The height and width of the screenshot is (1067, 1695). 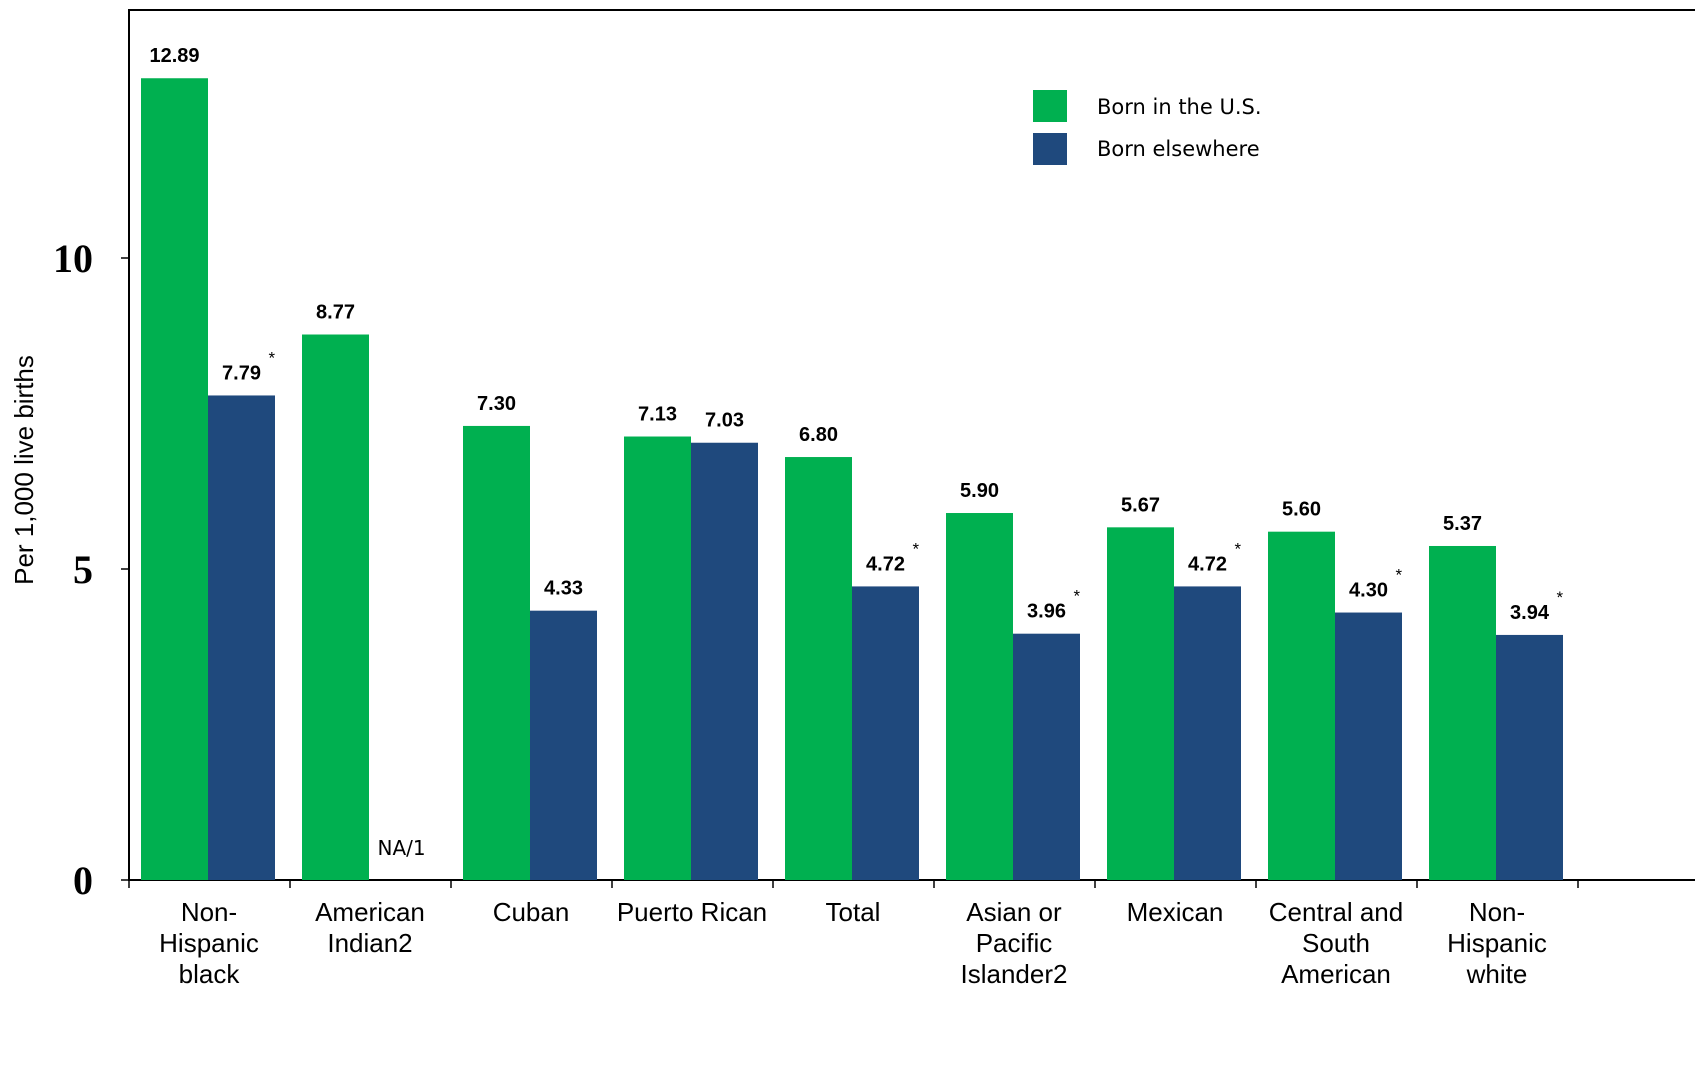 I want to click on data-label: 8.77, so click(x=335, y=313).